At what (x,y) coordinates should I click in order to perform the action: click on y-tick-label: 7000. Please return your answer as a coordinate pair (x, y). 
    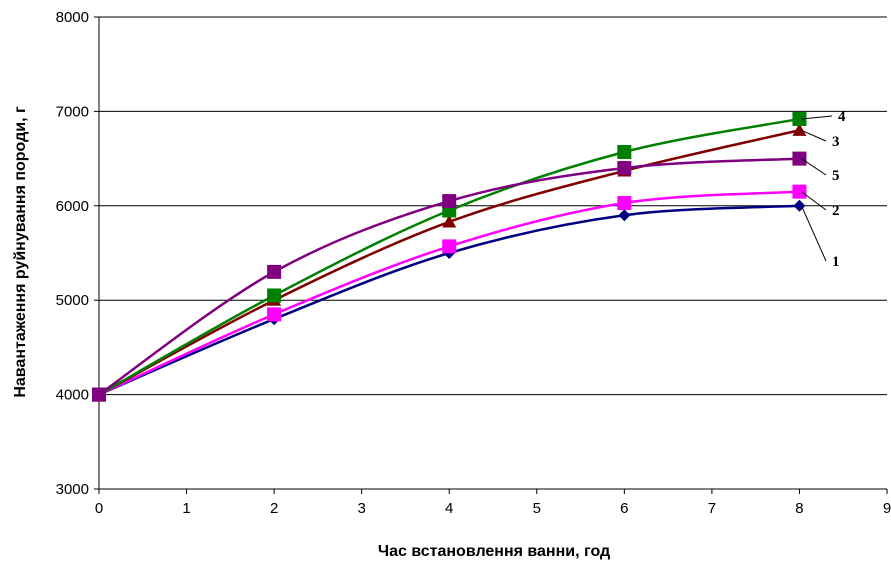
    Looking at the image, I should click on (72, 111).